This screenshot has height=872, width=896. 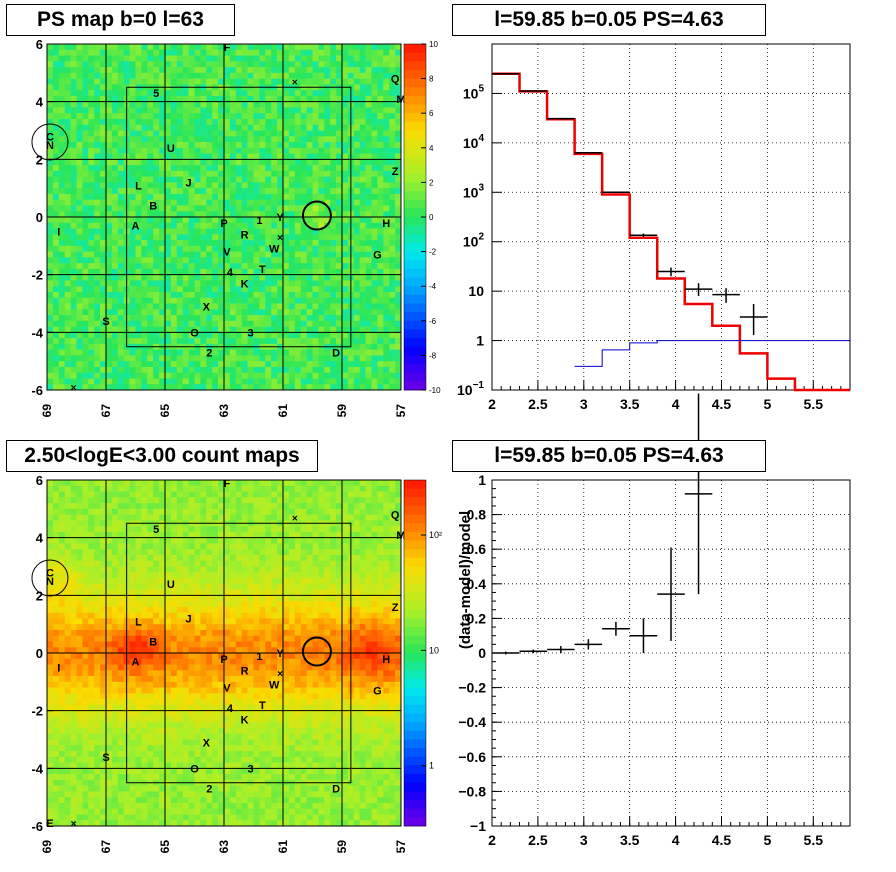 I want to click on y-tick-label: 2, so click(x=39, y=159).